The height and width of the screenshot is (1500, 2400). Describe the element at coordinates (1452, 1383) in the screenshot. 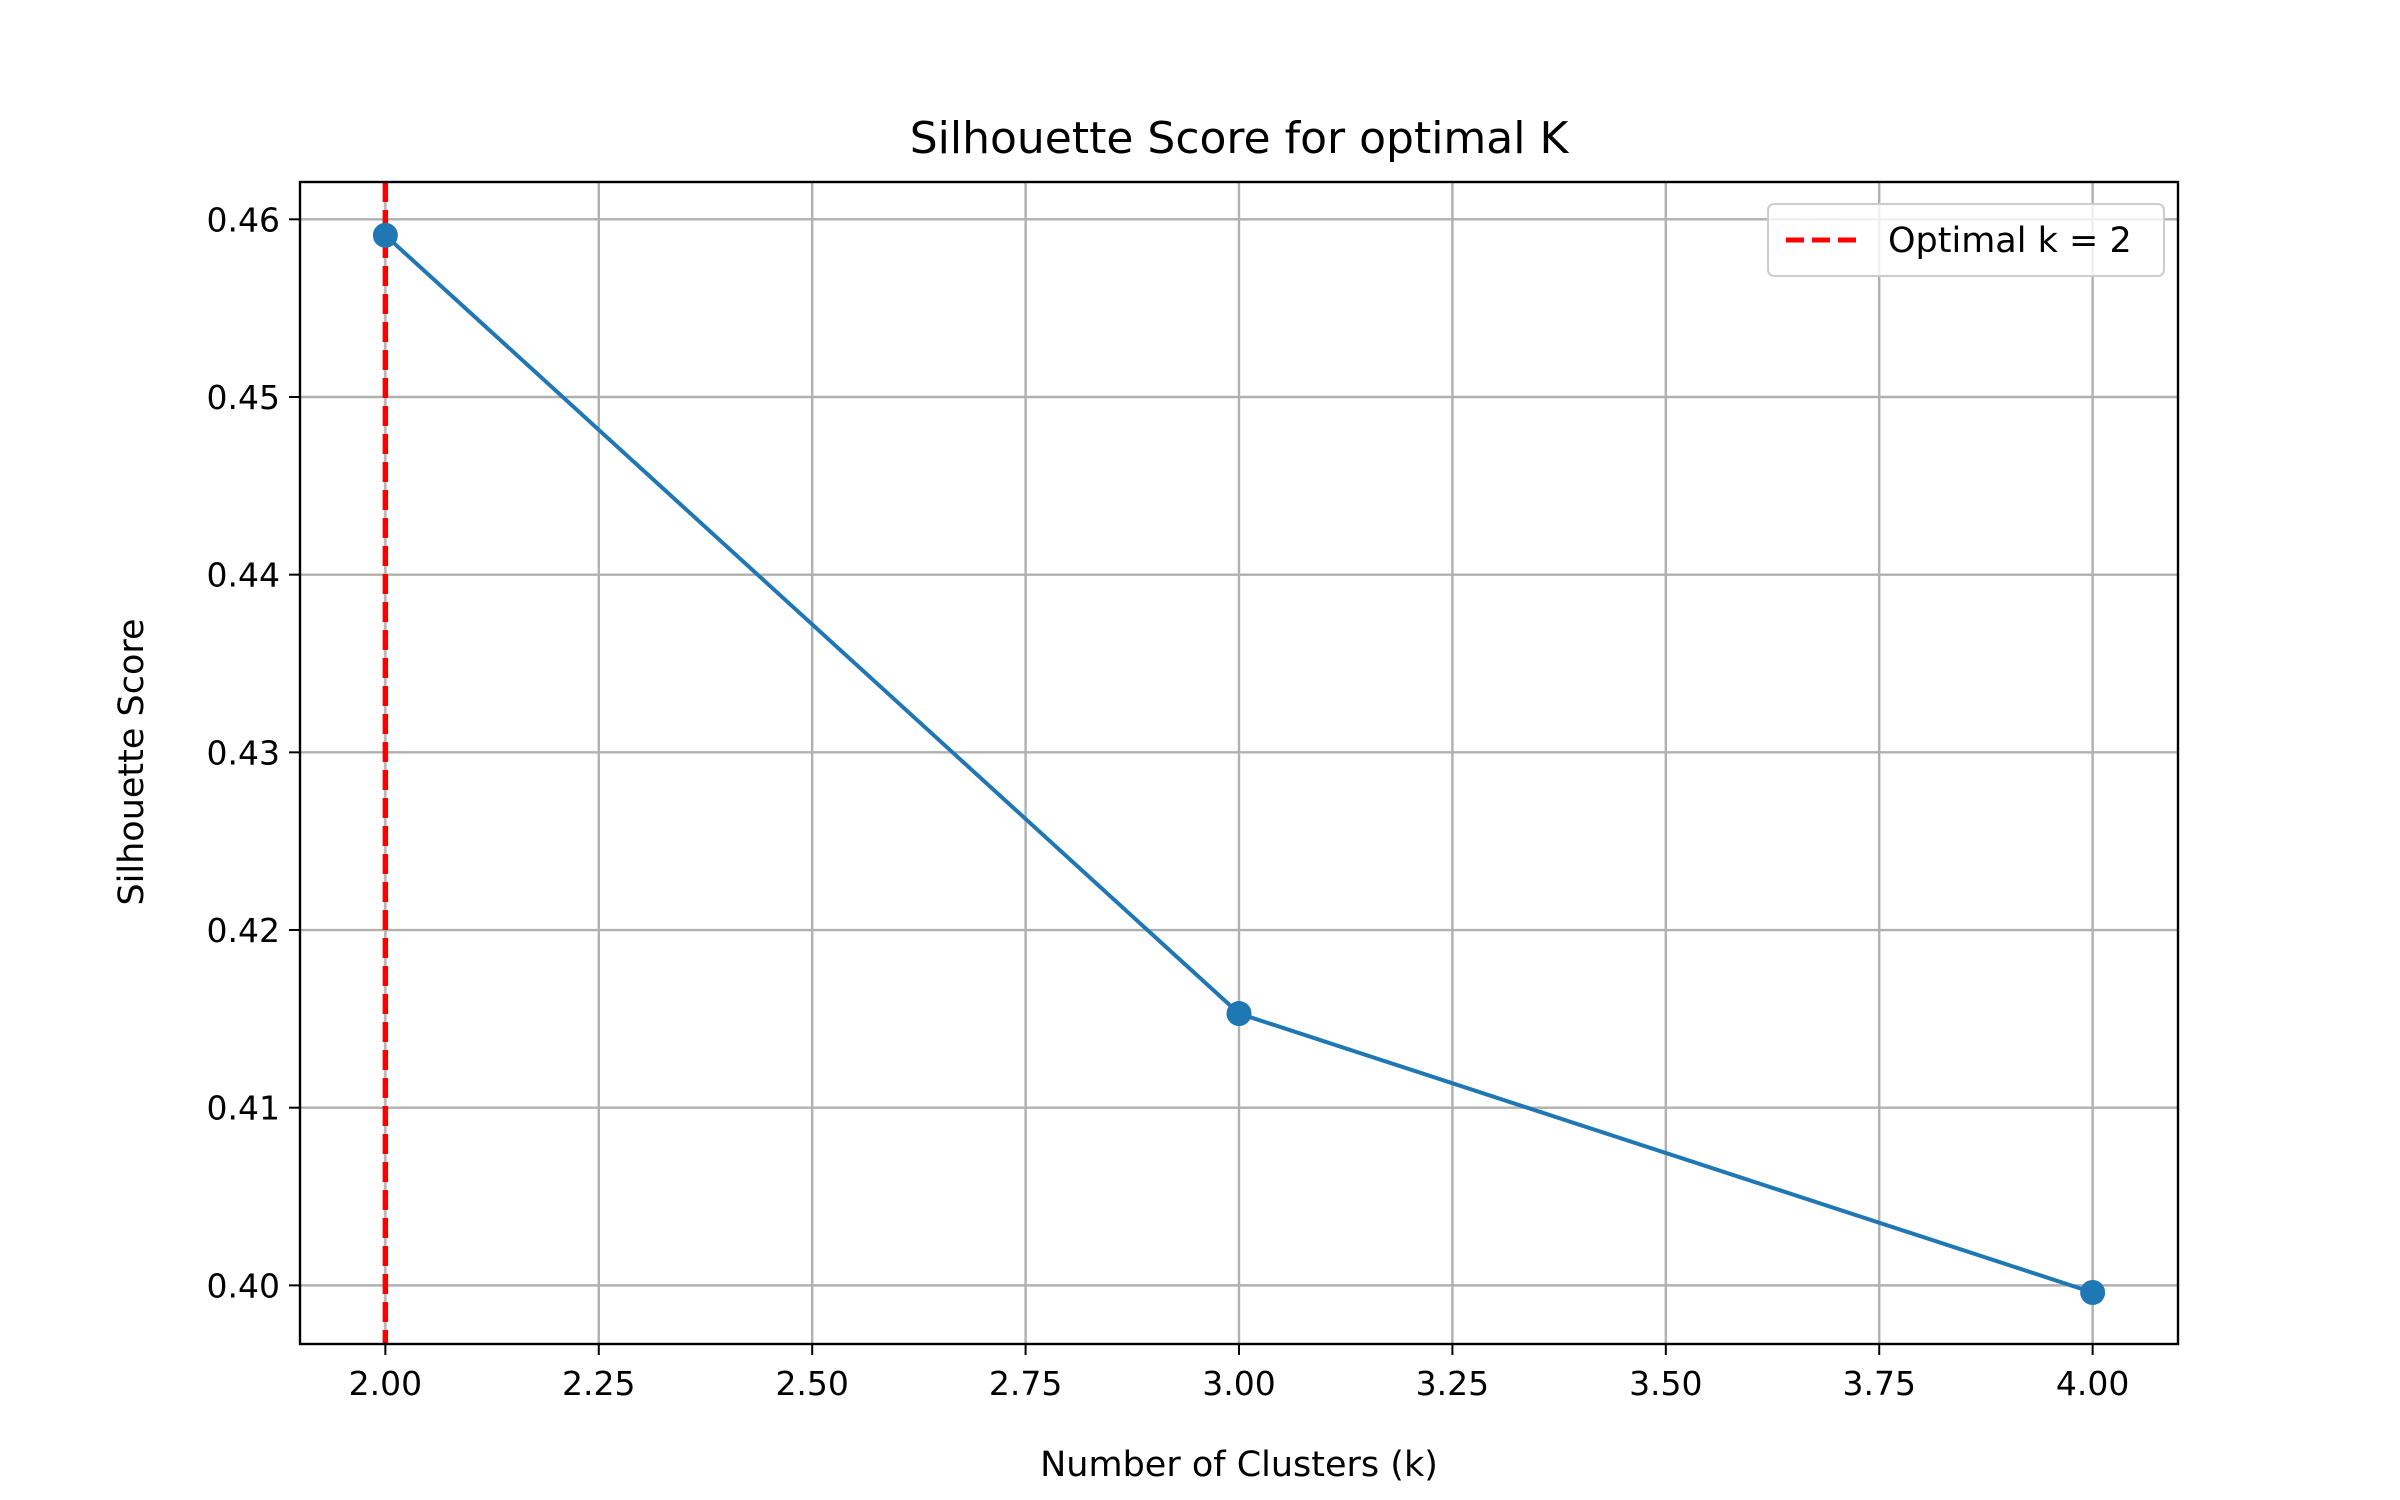

I see `x-tick-label: 3.25` at that location.